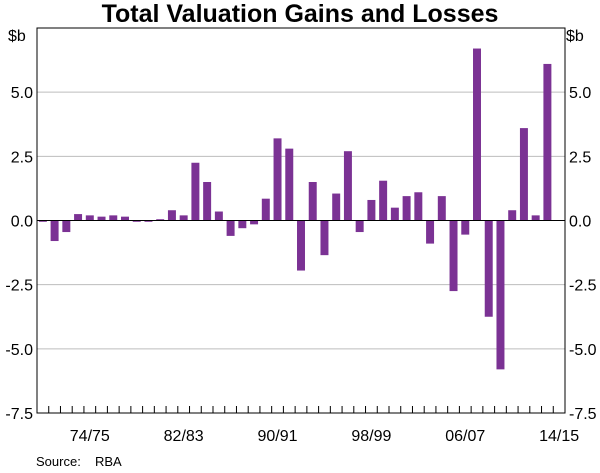  What do you see at coordinates (465, 436) in the screenshot?
I see `x-tick-label: 06/07` at bounding box center [465, 436].